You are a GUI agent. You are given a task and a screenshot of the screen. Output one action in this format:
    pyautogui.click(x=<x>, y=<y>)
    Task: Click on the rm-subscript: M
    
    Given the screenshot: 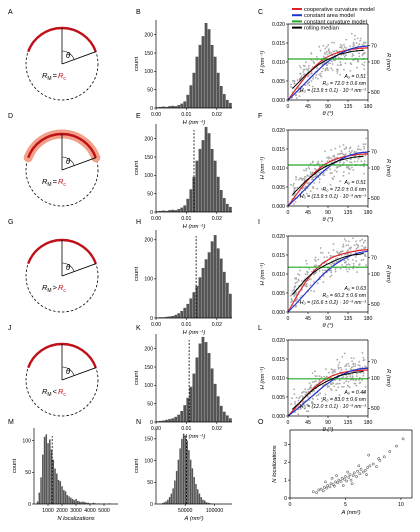 What is the action you would take?
    pyautogui.click(x=49, y=291)
    